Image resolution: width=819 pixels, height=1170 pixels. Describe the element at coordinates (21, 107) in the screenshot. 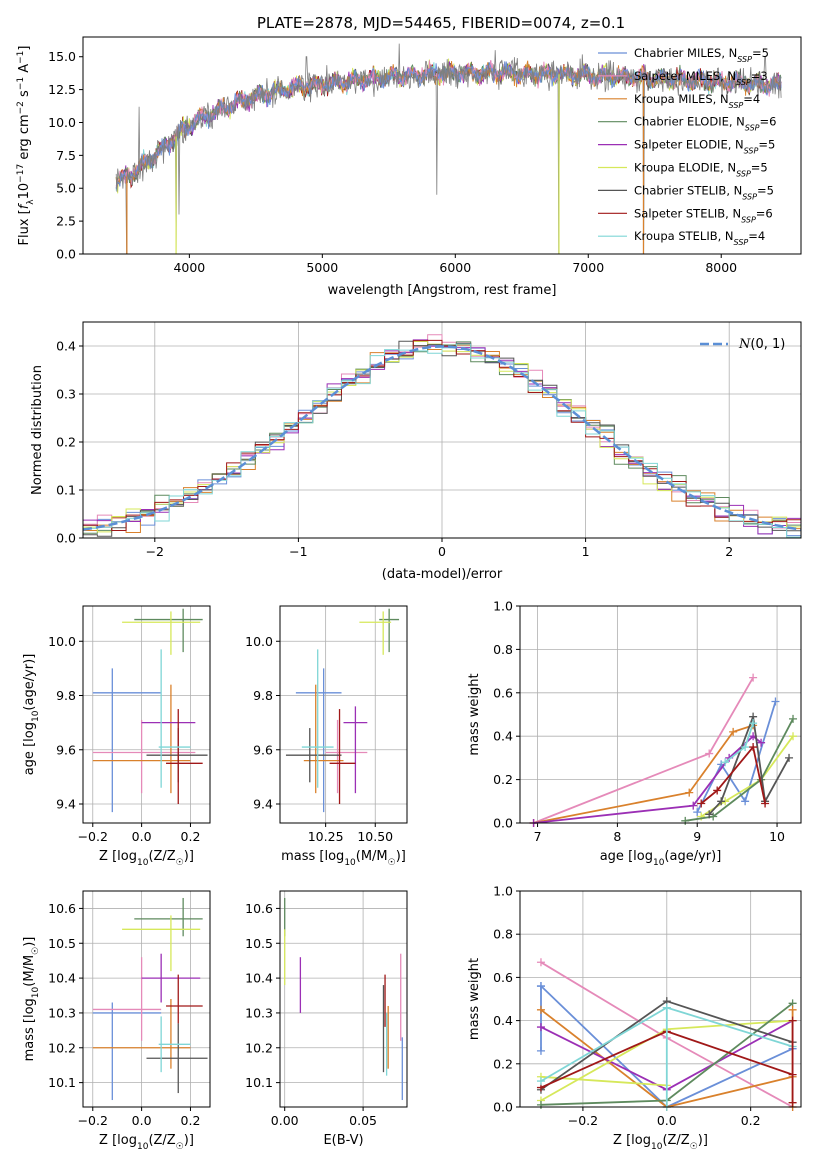

I see `label-part: −2` at that location.